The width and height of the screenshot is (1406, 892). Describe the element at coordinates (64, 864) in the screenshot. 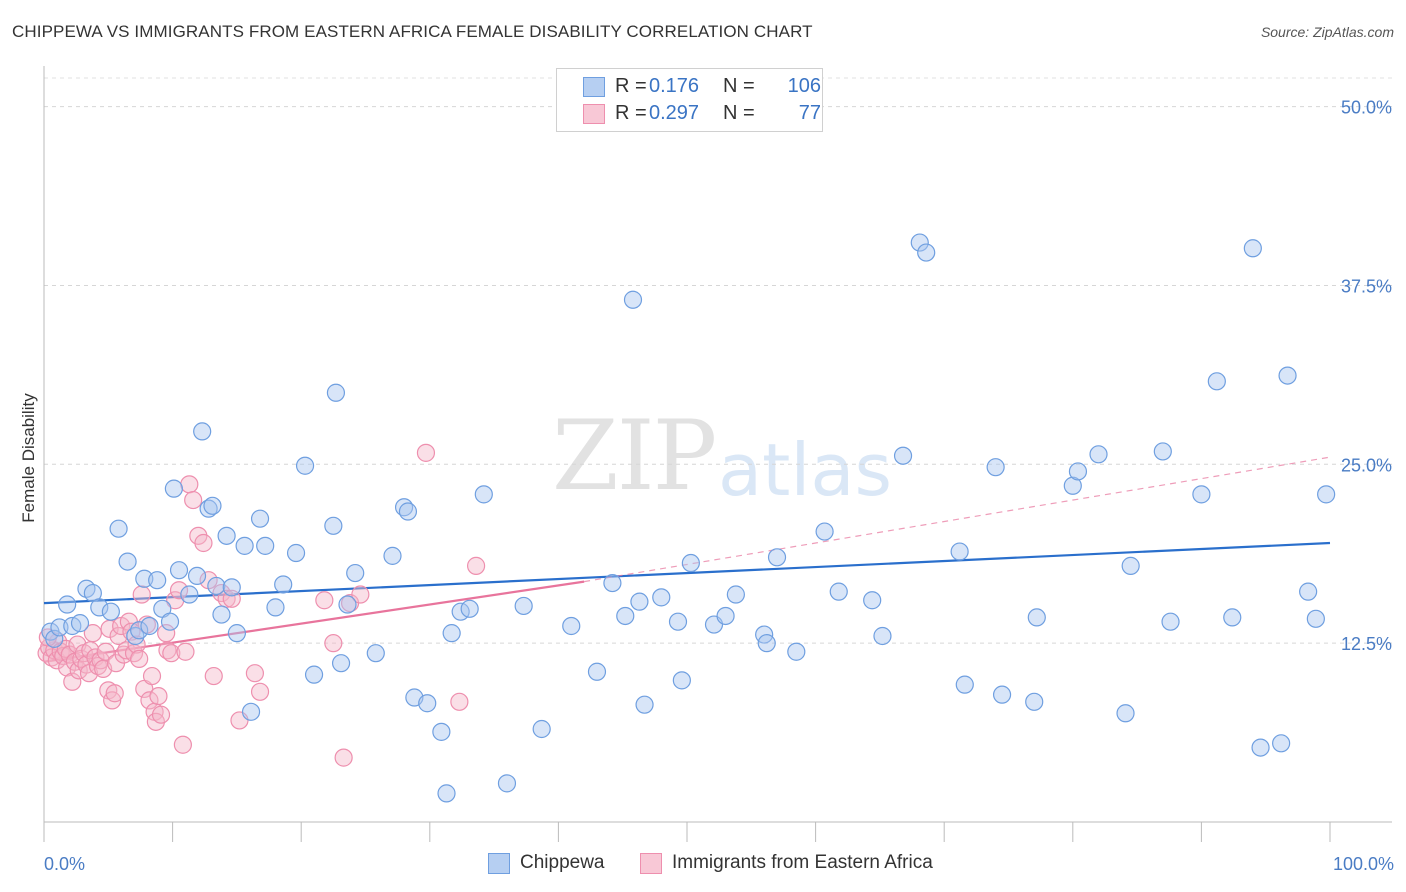

I see `x-tick-label: 0.0%` at that location.